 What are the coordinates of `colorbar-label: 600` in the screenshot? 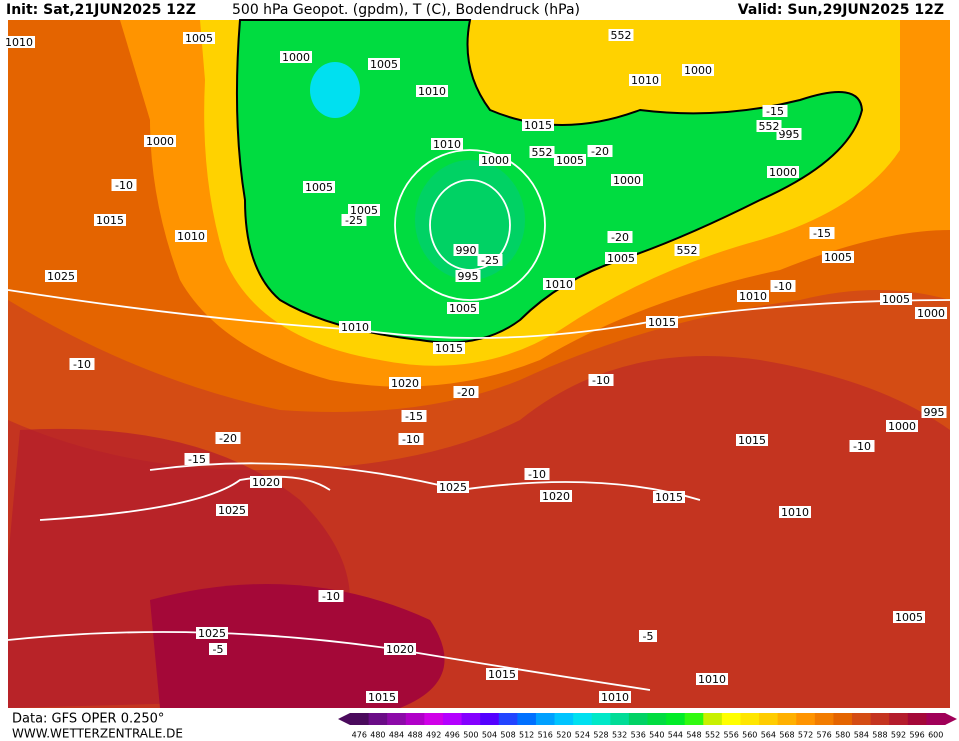 It's located at (935, 735).